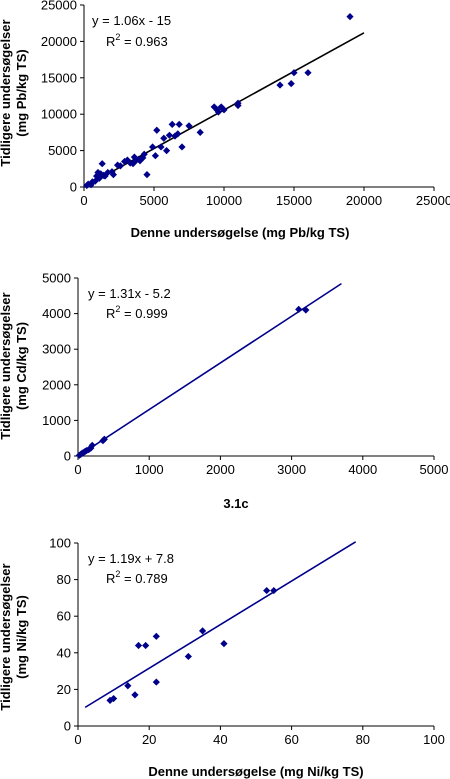 The width and height of the screenshot is (450, 779). Describe the element at coordinates (64, 689) in the screenshot. I see `chart-ni-y-tick-label: 20` at that location.